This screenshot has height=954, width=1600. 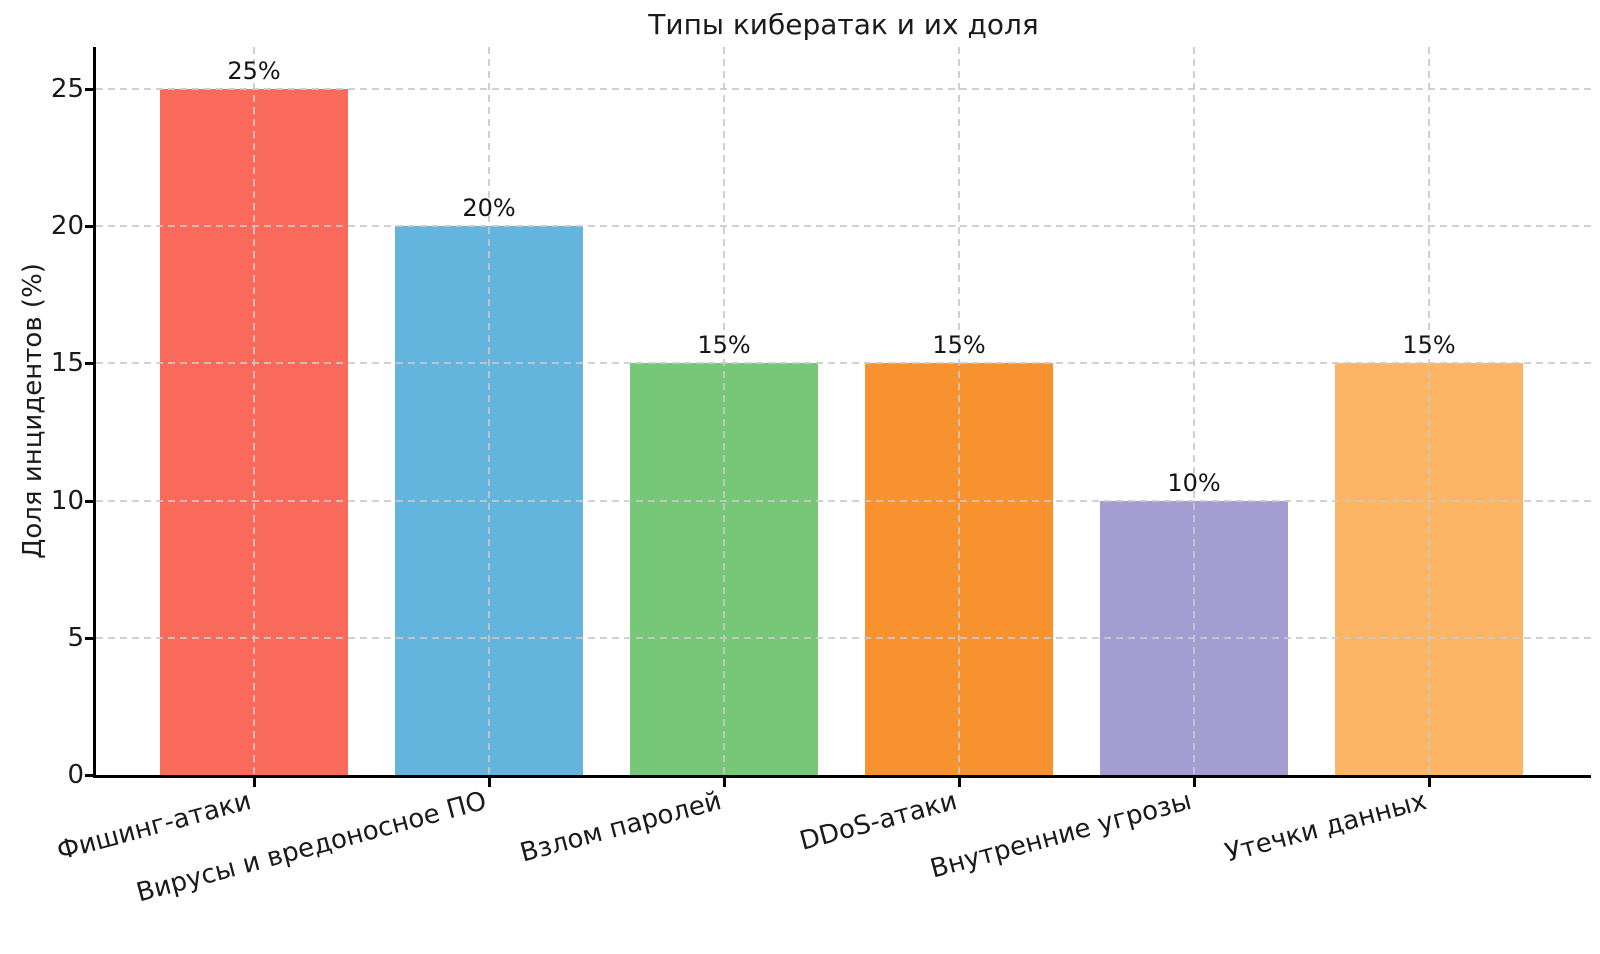 I want to click on x-axis-spine, so click(x=842, y=776).